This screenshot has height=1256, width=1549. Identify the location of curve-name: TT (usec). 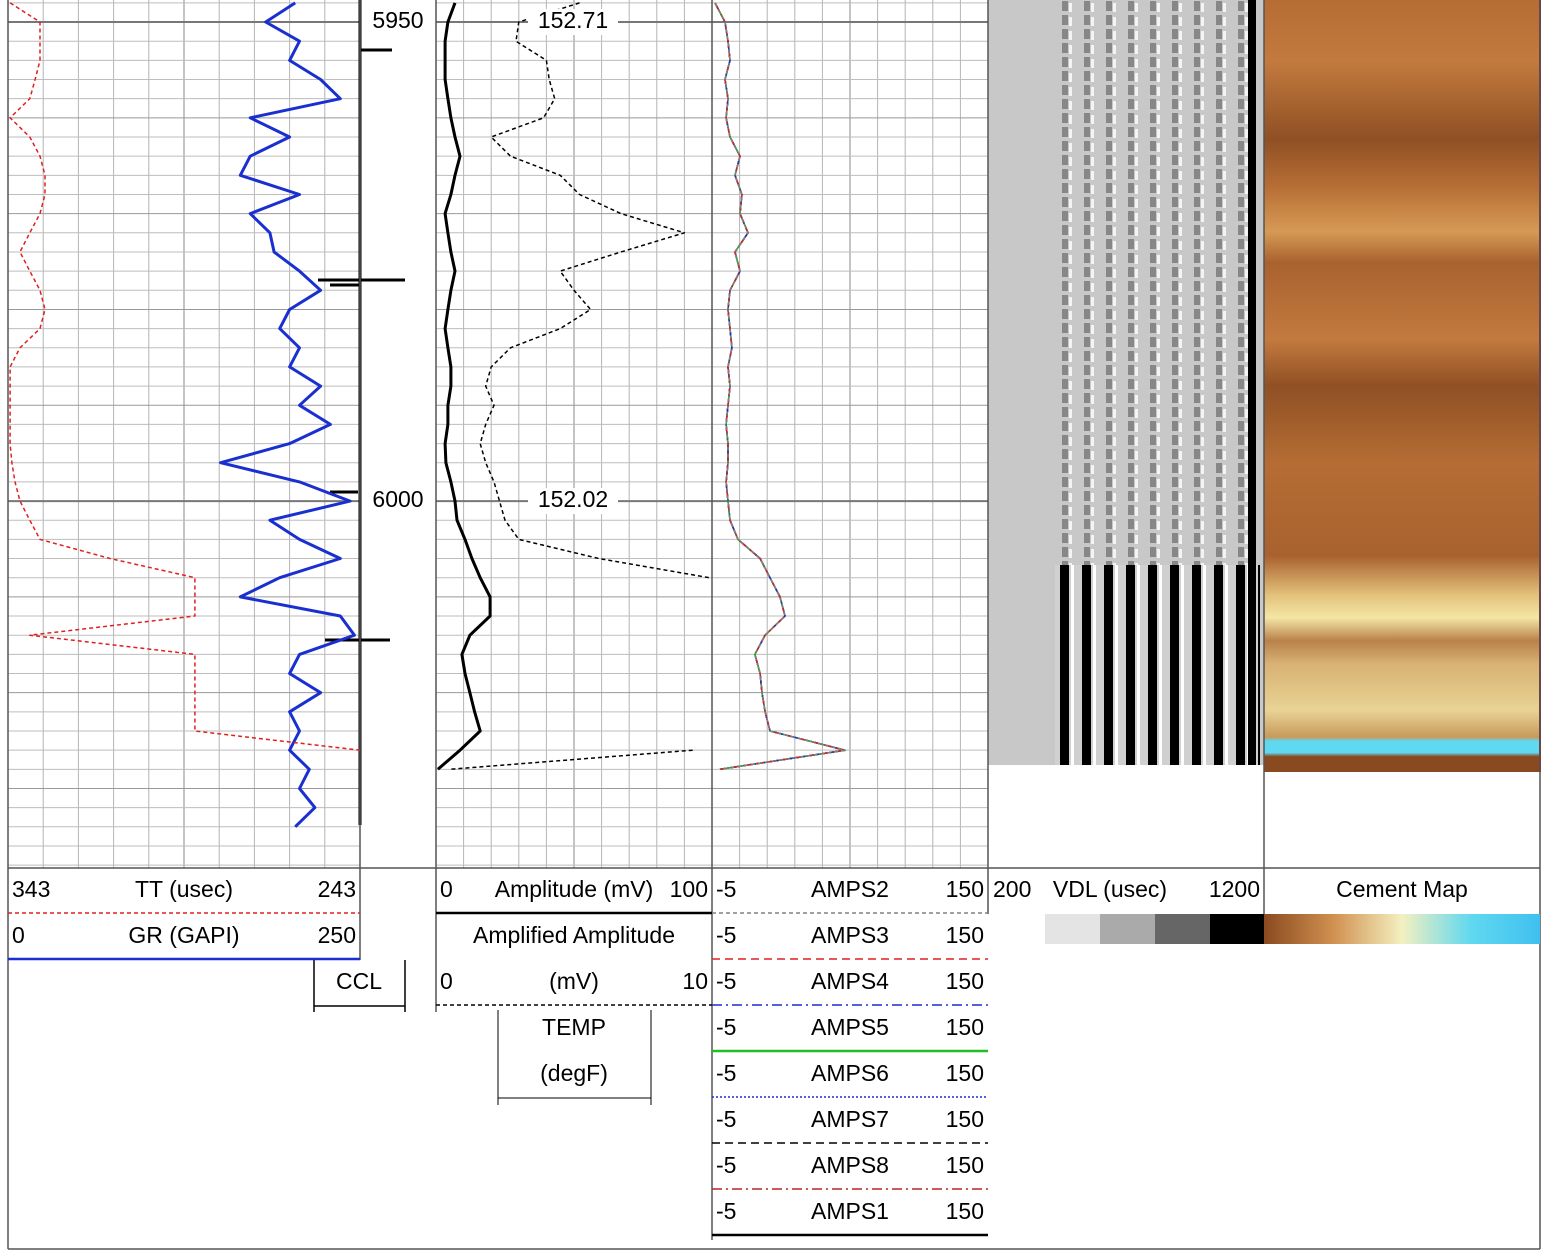
(184, 889).